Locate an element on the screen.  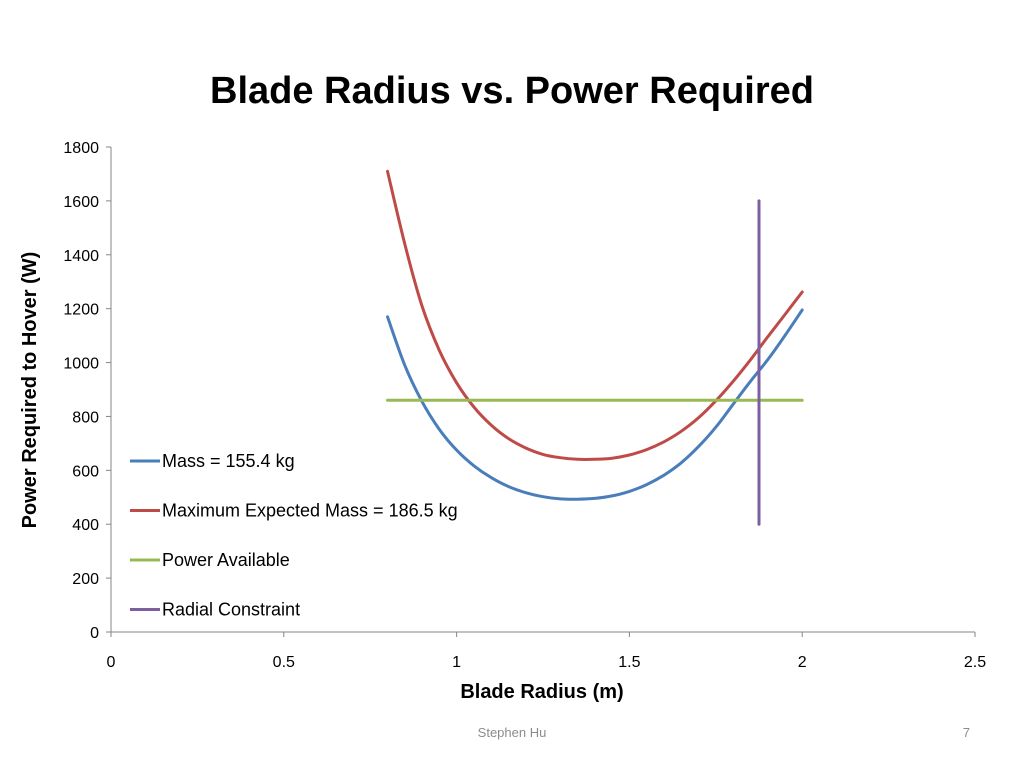
y-tick-label: 200 is located at coordinates (85, 579).